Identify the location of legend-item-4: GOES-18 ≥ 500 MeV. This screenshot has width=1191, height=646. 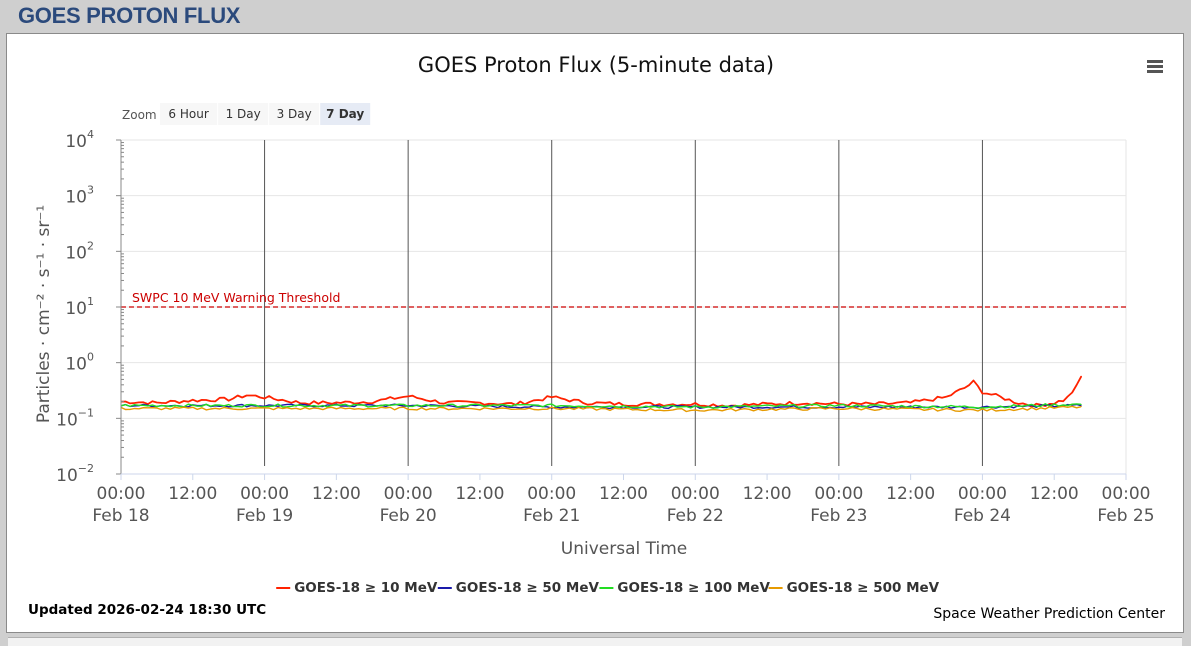
(854, 588).